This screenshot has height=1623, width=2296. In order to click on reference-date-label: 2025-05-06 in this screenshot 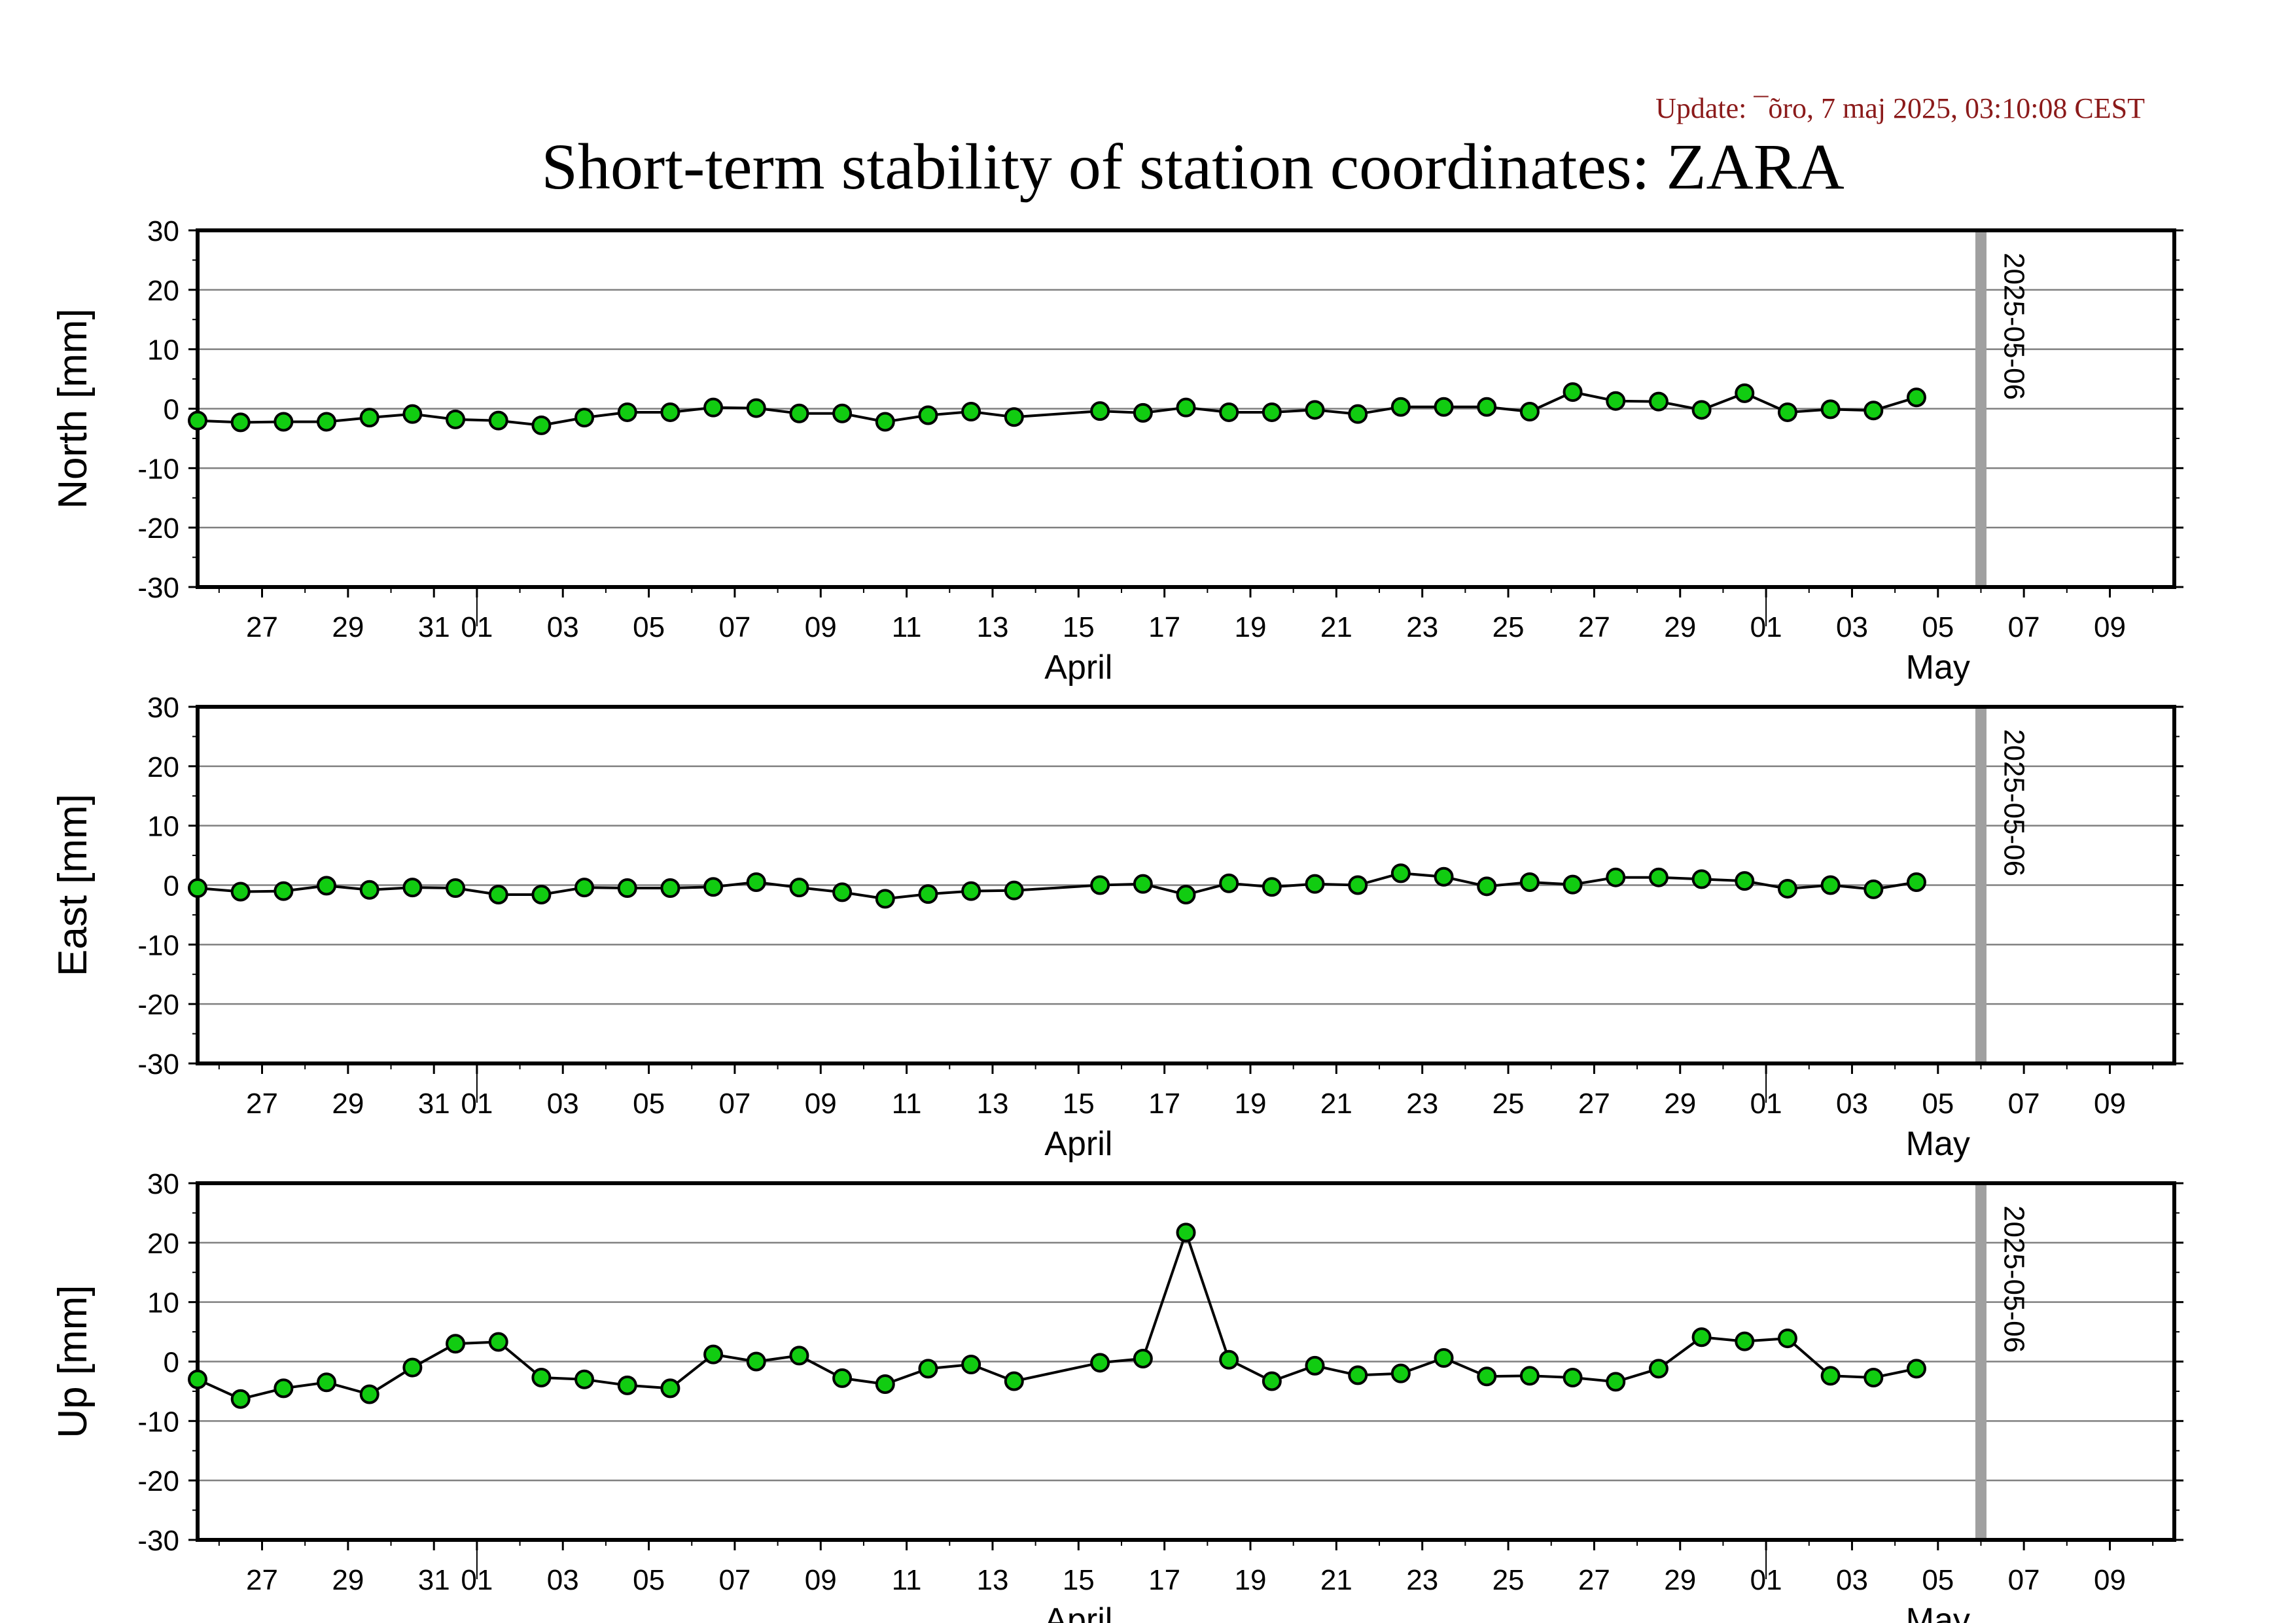, I will do `click(2014, 1279)`.